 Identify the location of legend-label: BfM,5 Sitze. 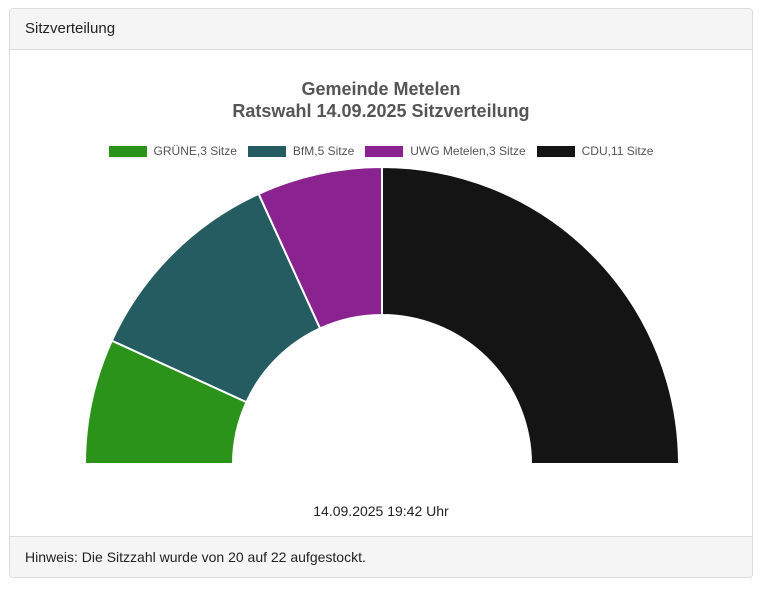
(323, 151).